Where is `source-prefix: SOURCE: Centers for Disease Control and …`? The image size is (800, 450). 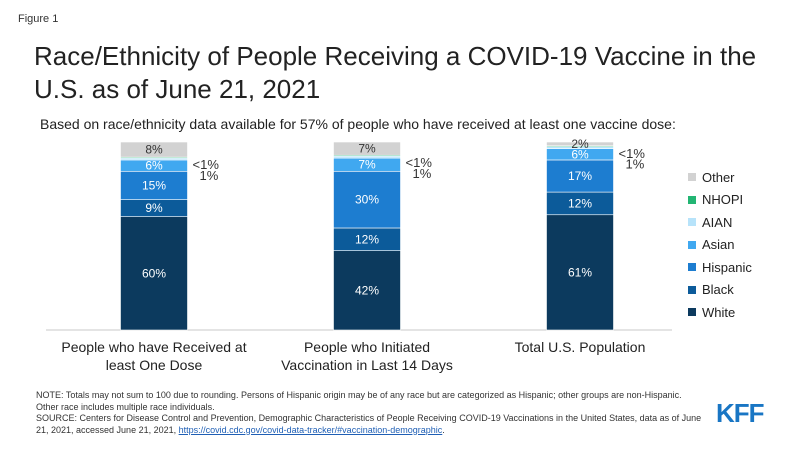
source-prefix: SOURCE: Centers for Disease Control and … is located at coordinates (369, 424).